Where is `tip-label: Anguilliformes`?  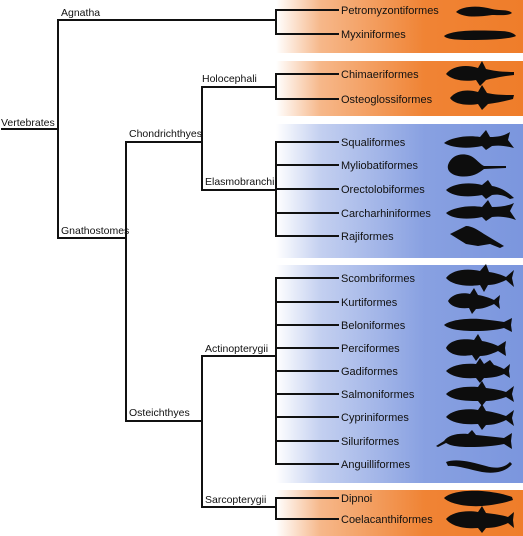
tip-label: Anguilliformes is located at coordinates (376, 465).